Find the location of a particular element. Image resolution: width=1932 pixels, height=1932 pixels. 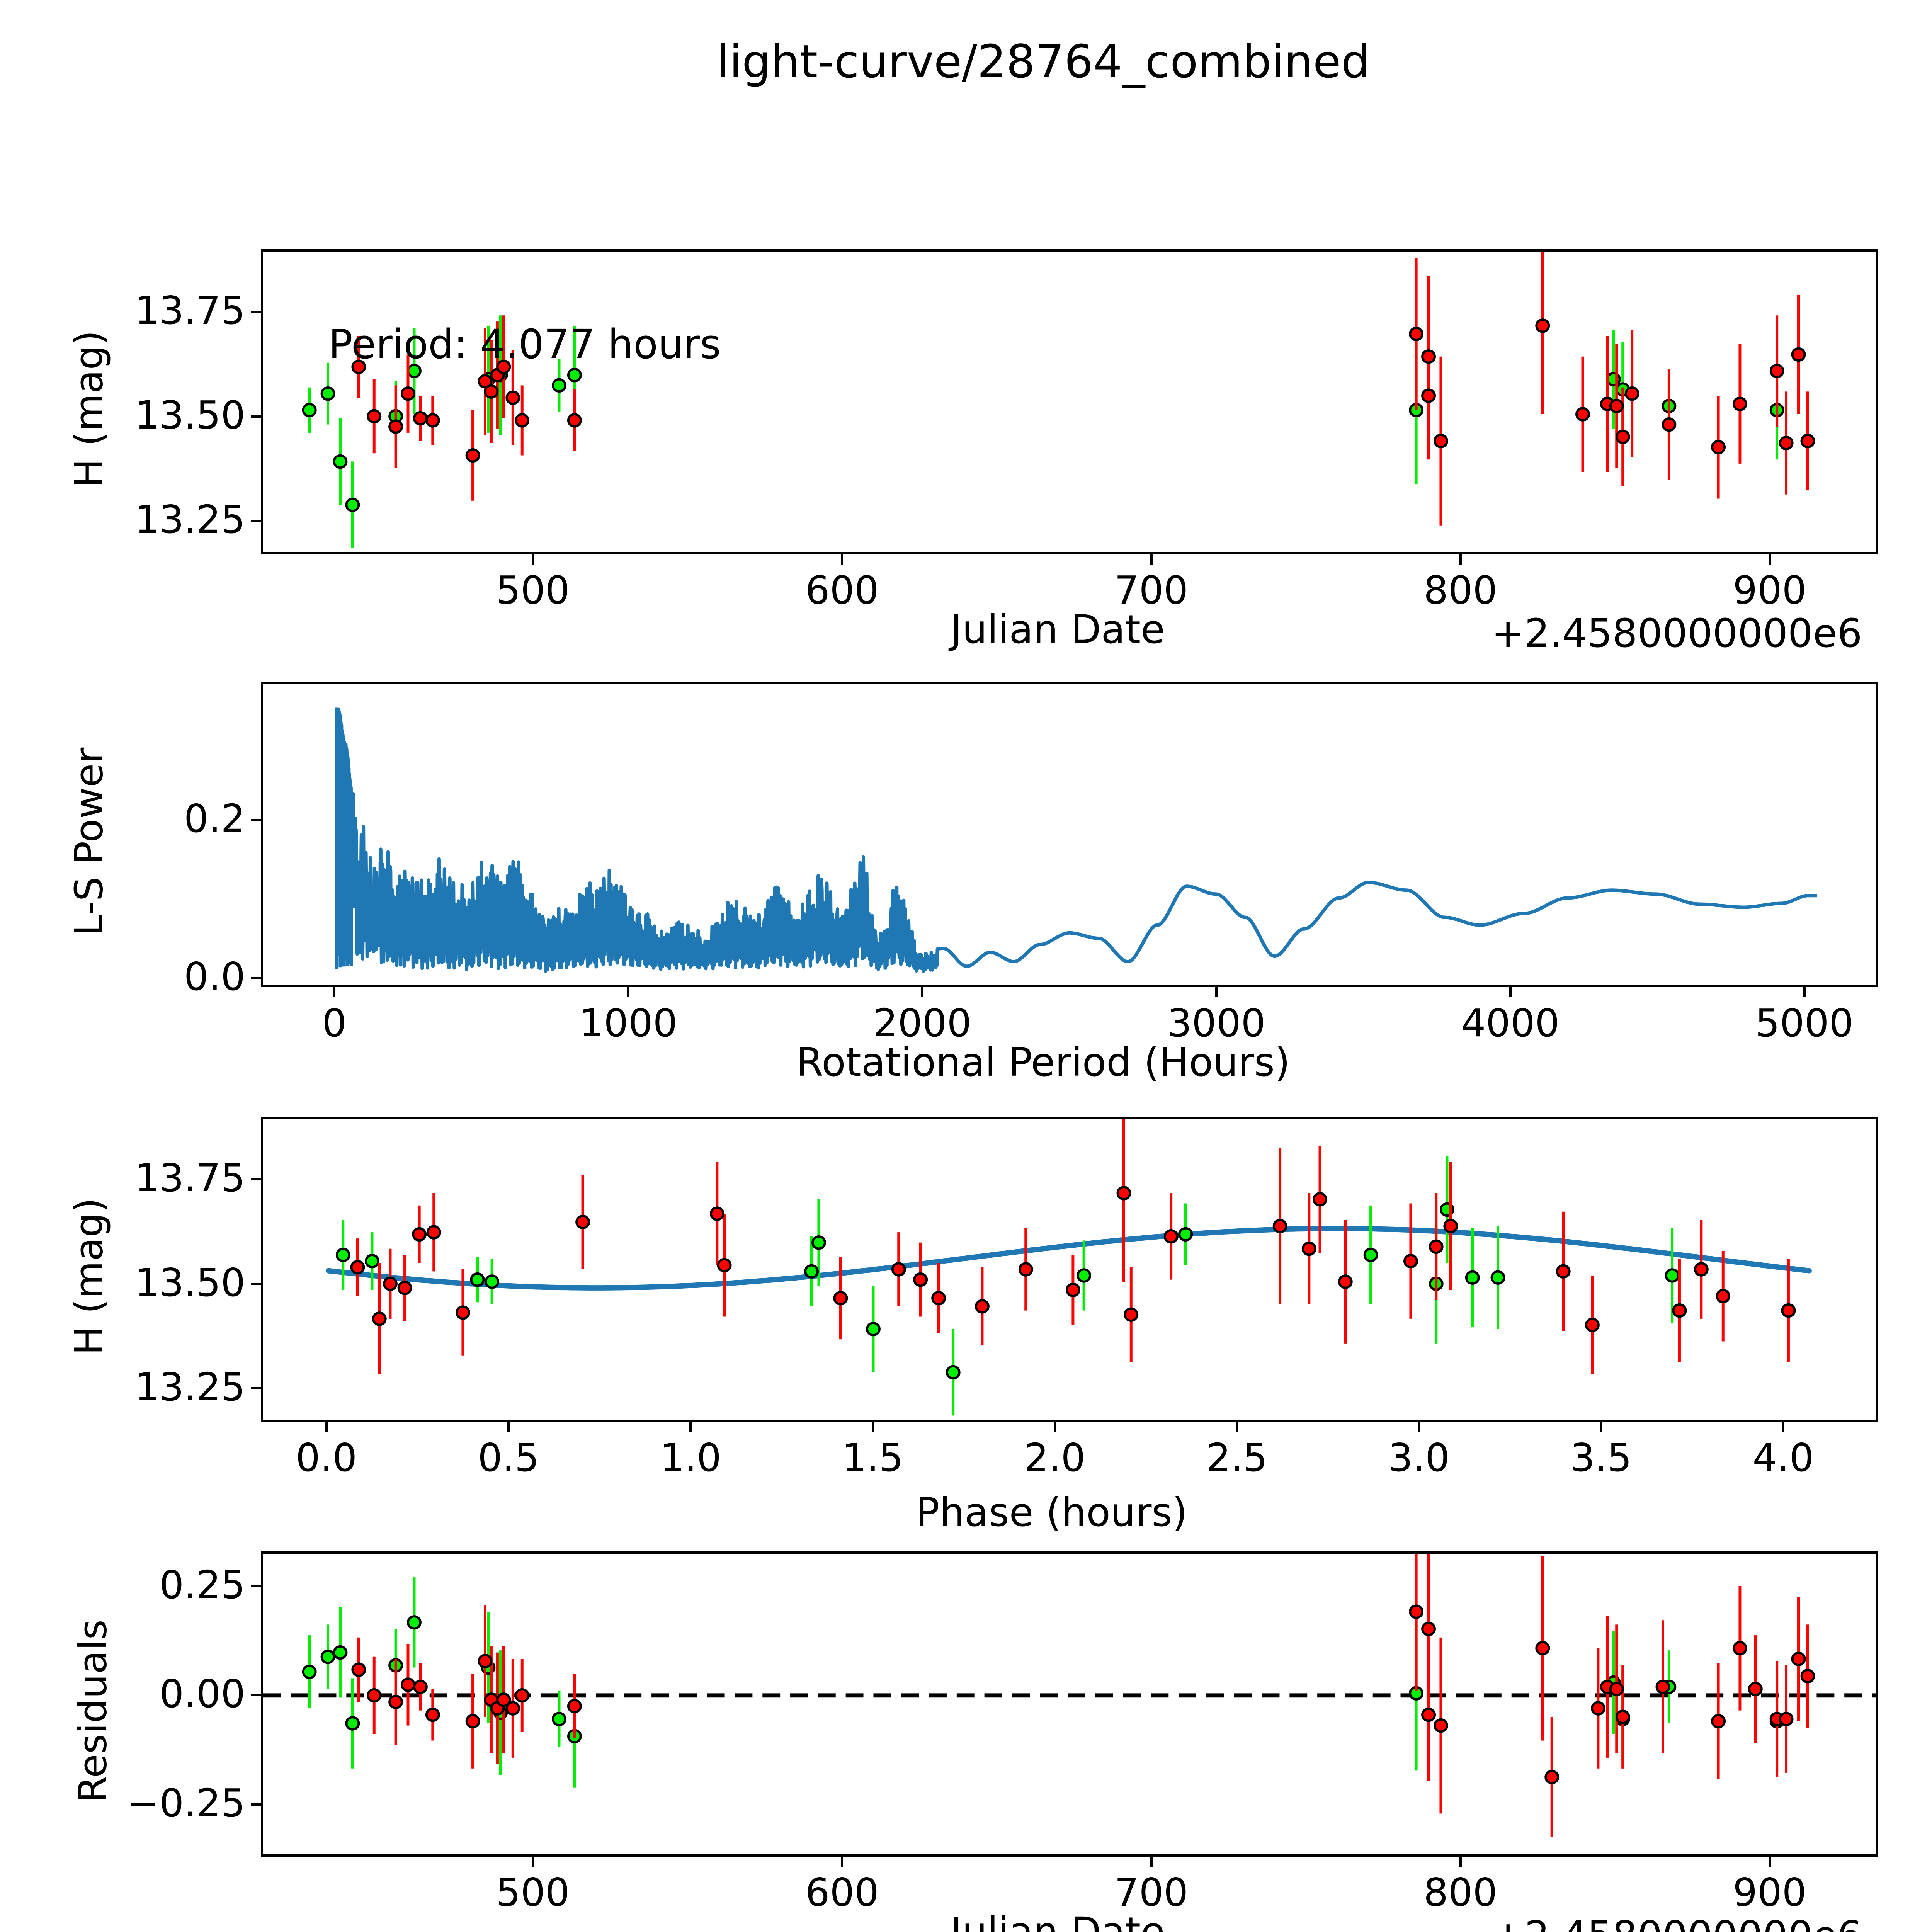

x-tick-label: 500 is located at coordinates (533, 590).